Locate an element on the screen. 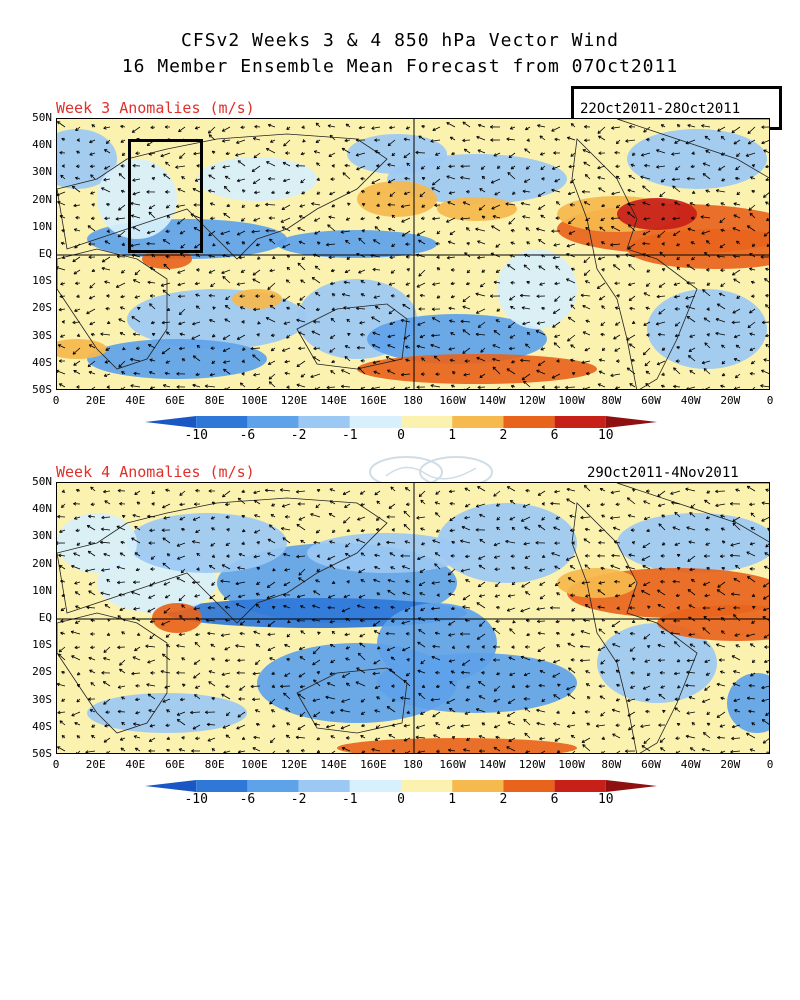 The image size is (800, 1000). colorbar-label: -1 is located at coordinates (349, 799).